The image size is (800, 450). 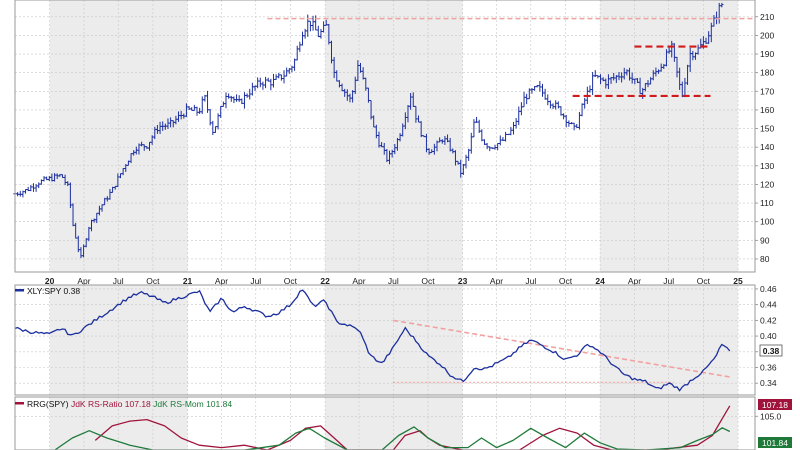 What do you see at coordinates (767, 166) in the screenshot?
I see `y-tick-label: 130` at bounding box center [767, 166].